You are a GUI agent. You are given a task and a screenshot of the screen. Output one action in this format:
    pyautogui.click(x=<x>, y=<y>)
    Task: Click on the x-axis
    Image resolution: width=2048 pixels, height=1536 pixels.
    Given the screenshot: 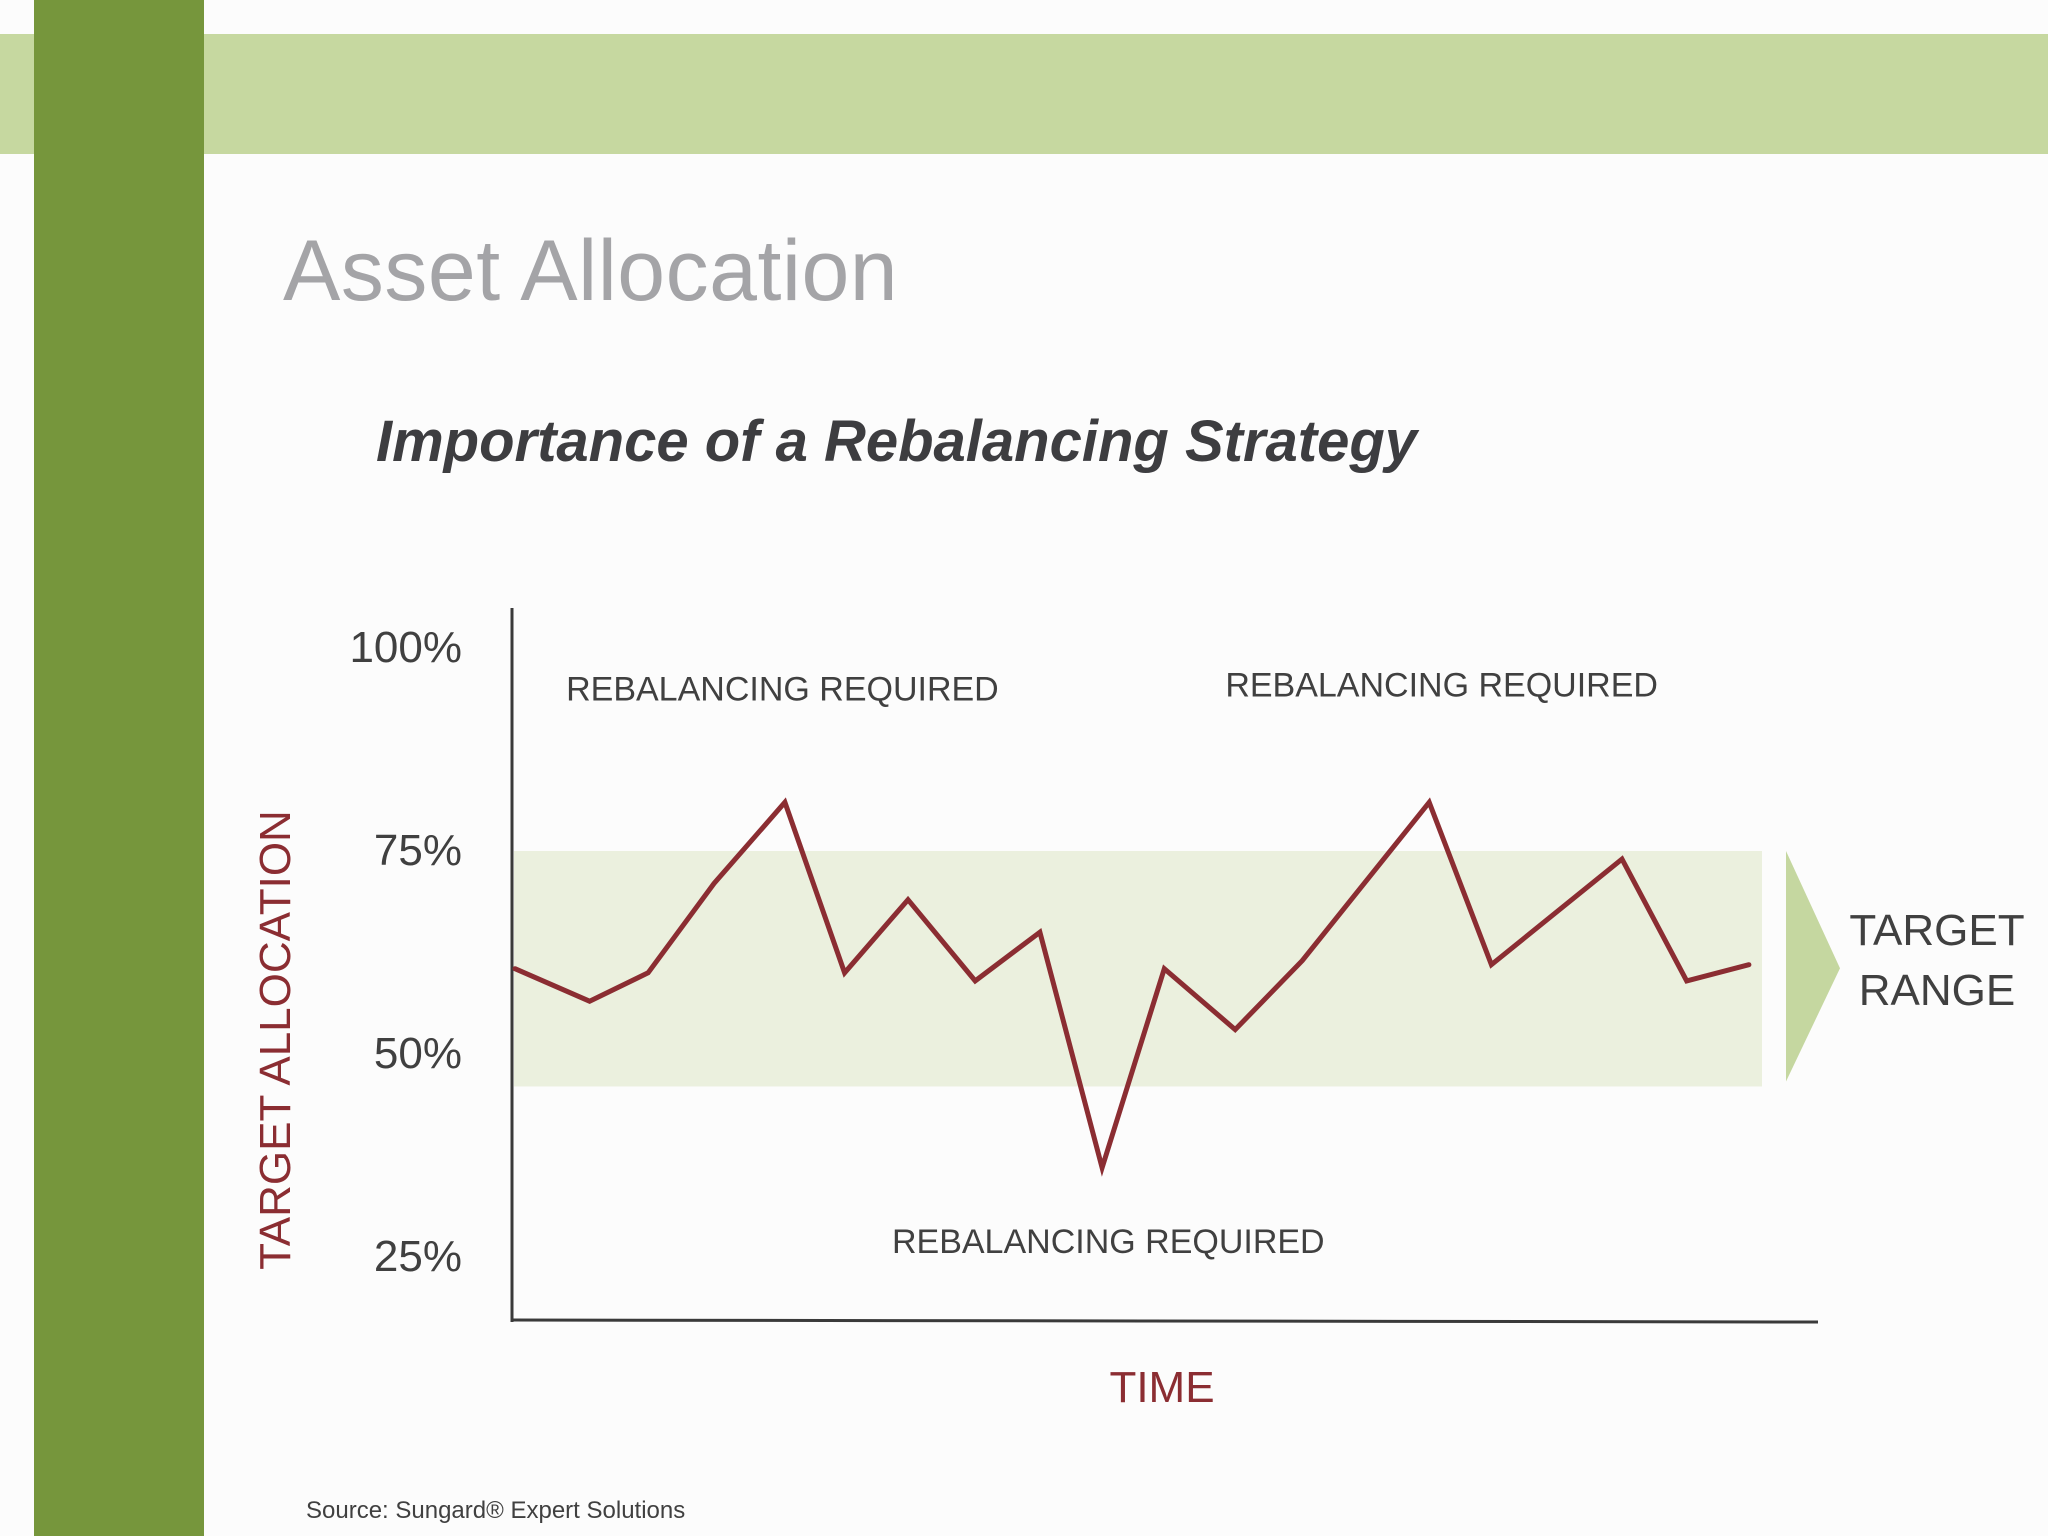 What is the action you would take?
    pyautogui.click(x=1165, y=1321)
    